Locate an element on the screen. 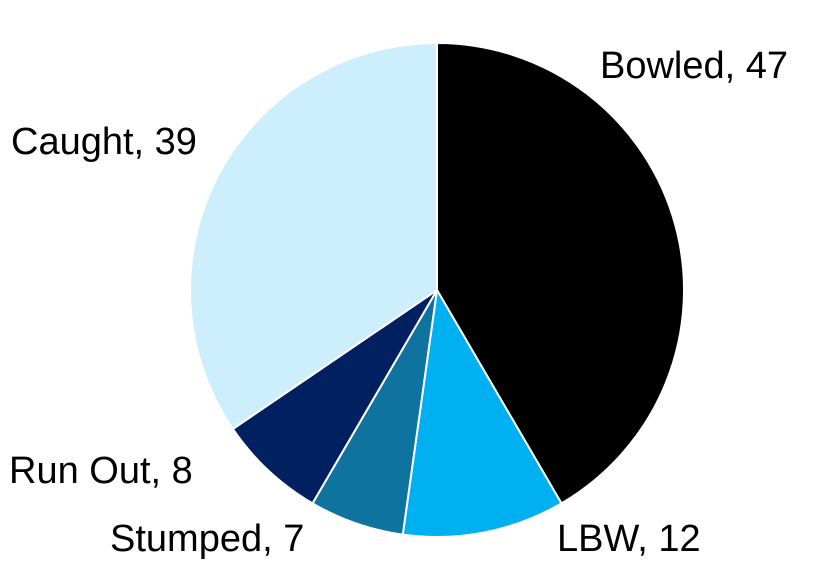 This screenshot has height=561, width=835. pie-slice-lbw is located at coordinates (482, 412).